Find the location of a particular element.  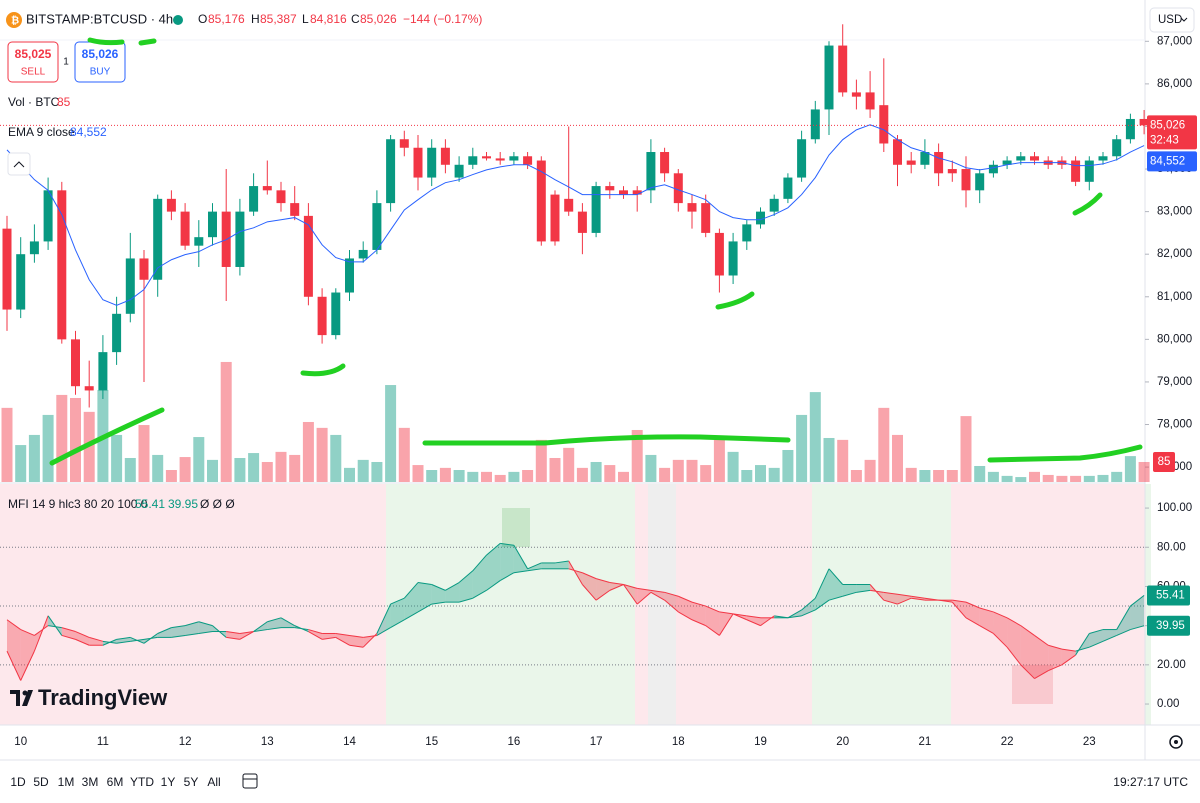

settings-button is located at coordinates (1176, 742).